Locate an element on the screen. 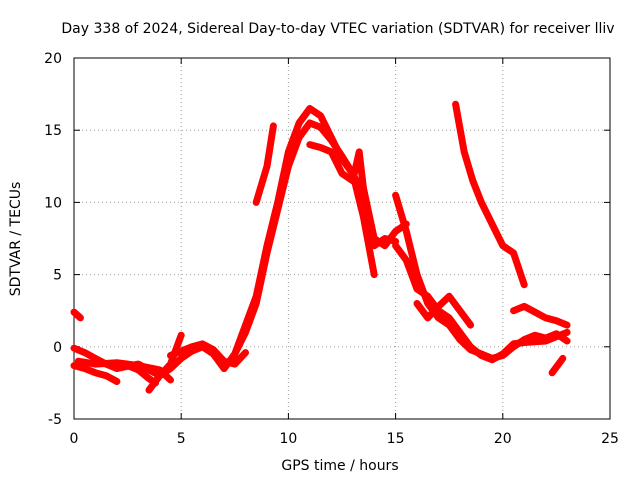  x-tick-label: 0 is located at coordinates (74, 439).